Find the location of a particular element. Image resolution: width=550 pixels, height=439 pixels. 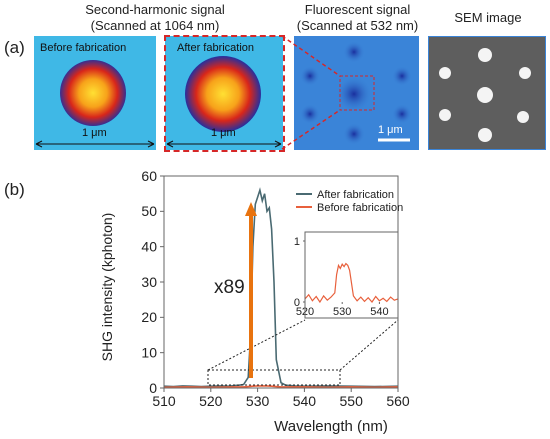

fluo-header: Fluorescent signal (Scanned at 532 nm) is located at coordinates (357, 18).